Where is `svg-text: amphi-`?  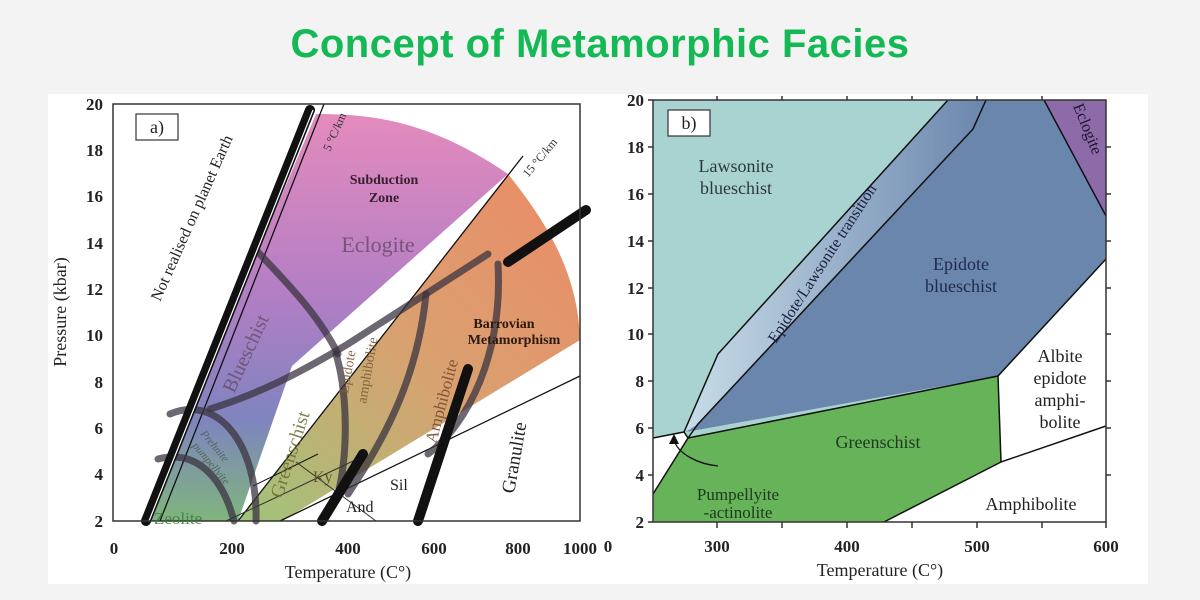
svg-text: amphi- is located at coordinates (1060, 400).